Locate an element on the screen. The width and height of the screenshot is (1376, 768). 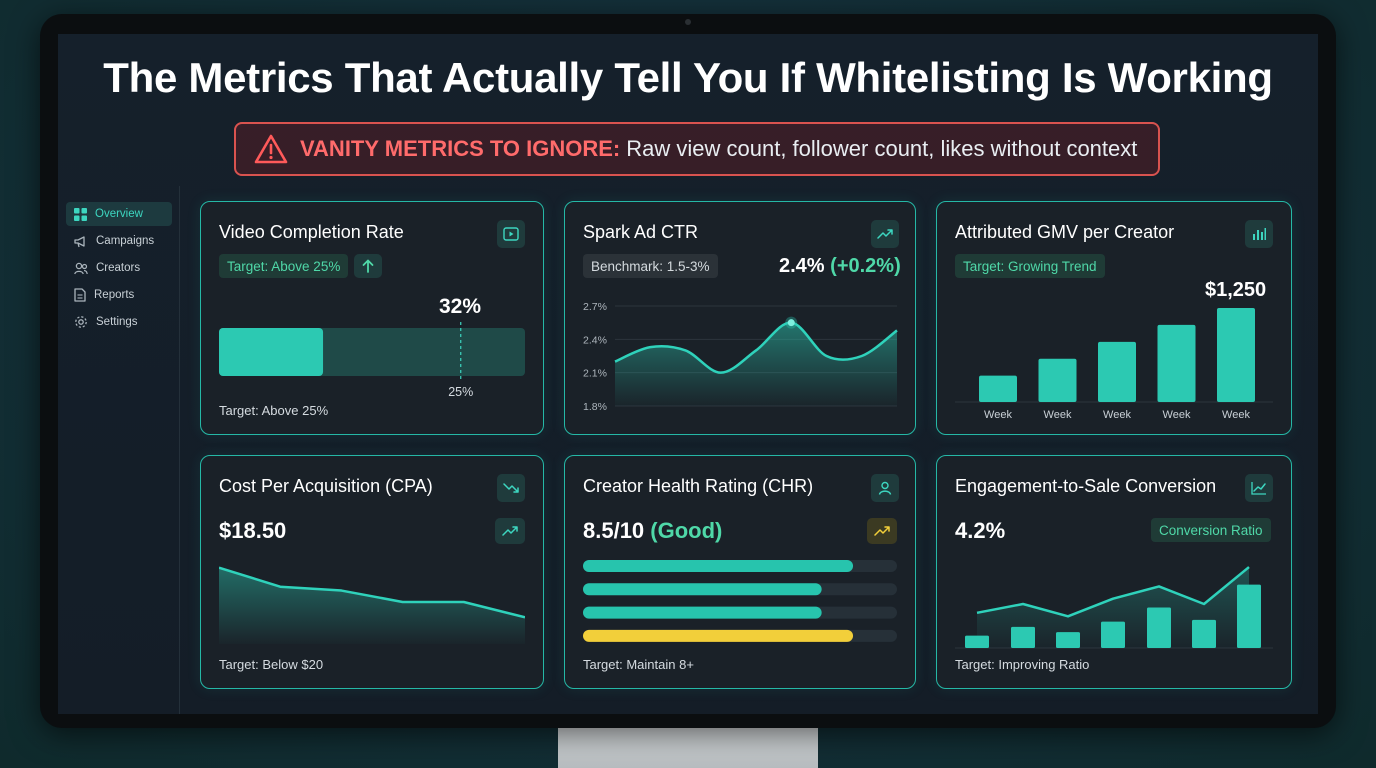
card-title: Attributed GMV per Creator is located at coordinates (1065, 232).